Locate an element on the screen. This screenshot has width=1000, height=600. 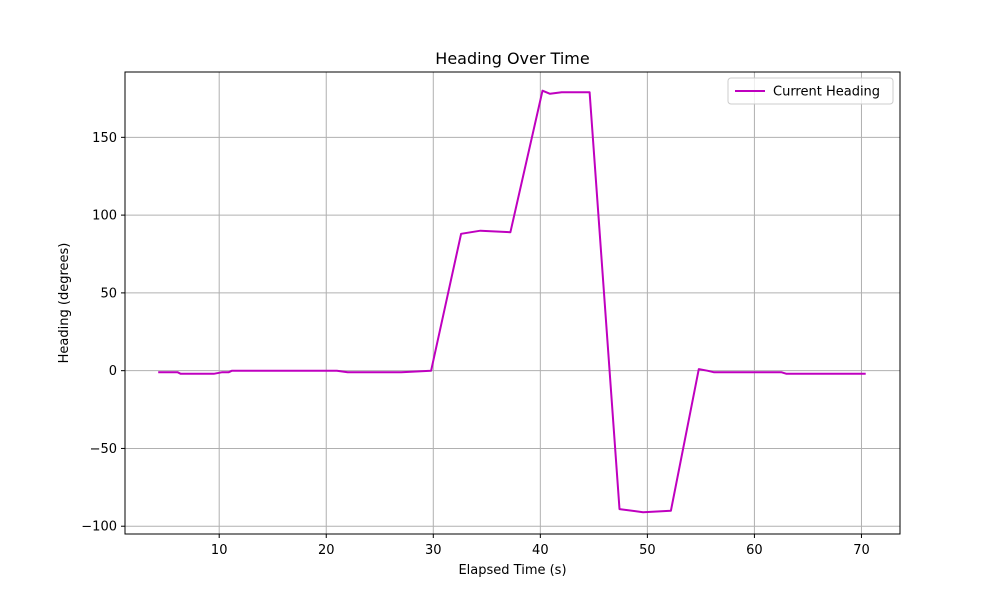
x-axis-label: Elapsed Time (s) is located at coordinates (512, 570).